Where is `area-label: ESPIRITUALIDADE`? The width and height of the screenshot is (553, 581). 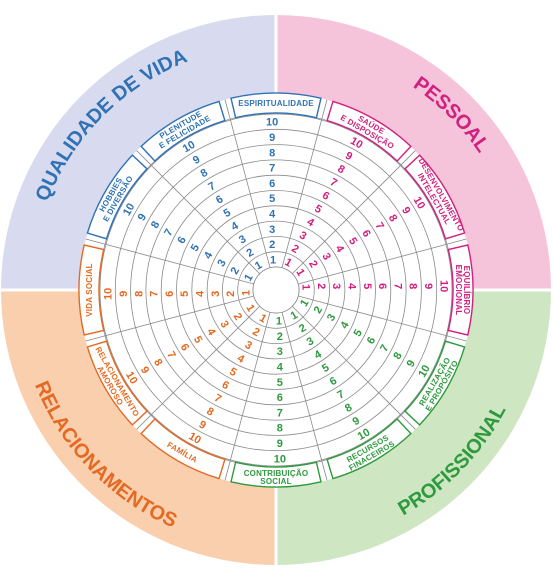
area-label: ESPIRITUALIDADE is located at coordinates (276, 103).